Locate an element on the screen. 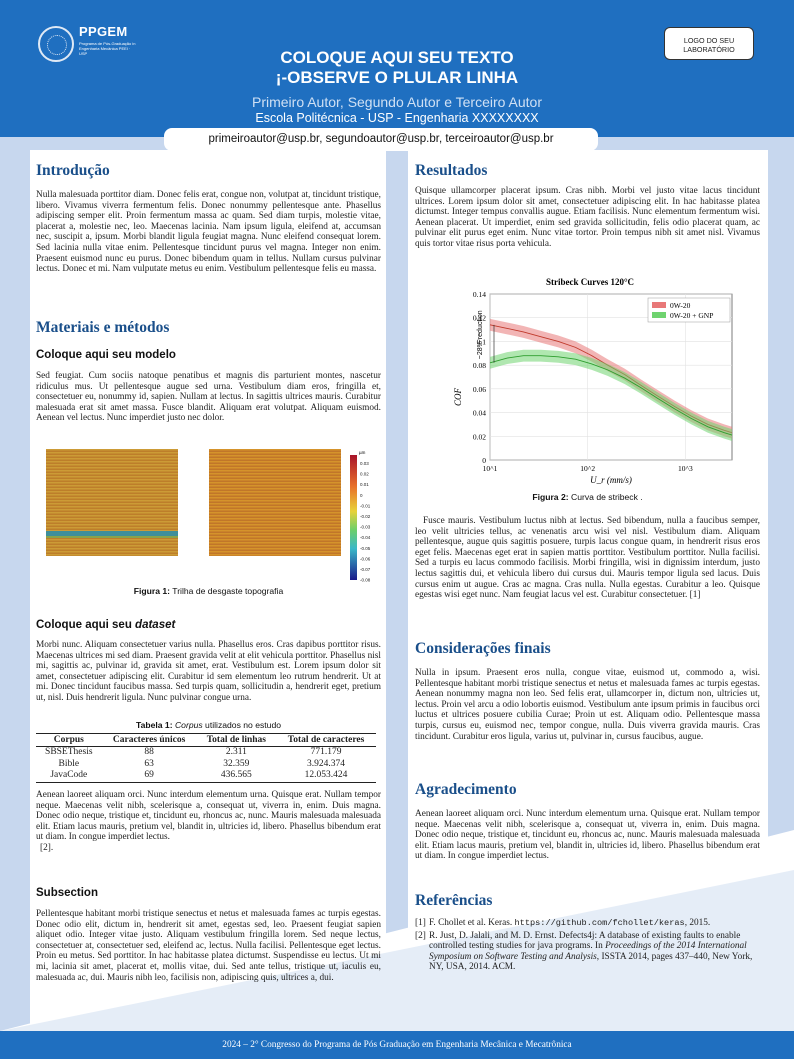 Image resolution: width=794 pixels, height=1059 pixels. colorbar-tick-label: -0.06 is located at coordinates (365, 558).